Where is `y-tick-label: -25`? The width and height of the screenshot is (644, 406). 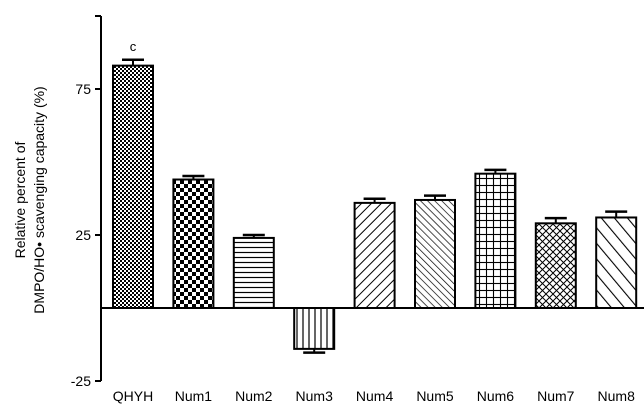 y-tick-label: -25 is located at coordinates (81, 381).